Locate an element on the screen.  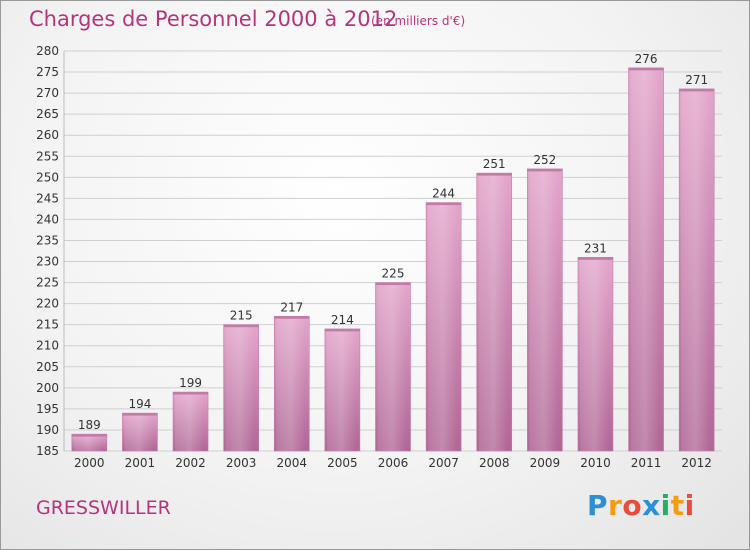
bar-value-label: 276 is located at coordinates (646, 59).